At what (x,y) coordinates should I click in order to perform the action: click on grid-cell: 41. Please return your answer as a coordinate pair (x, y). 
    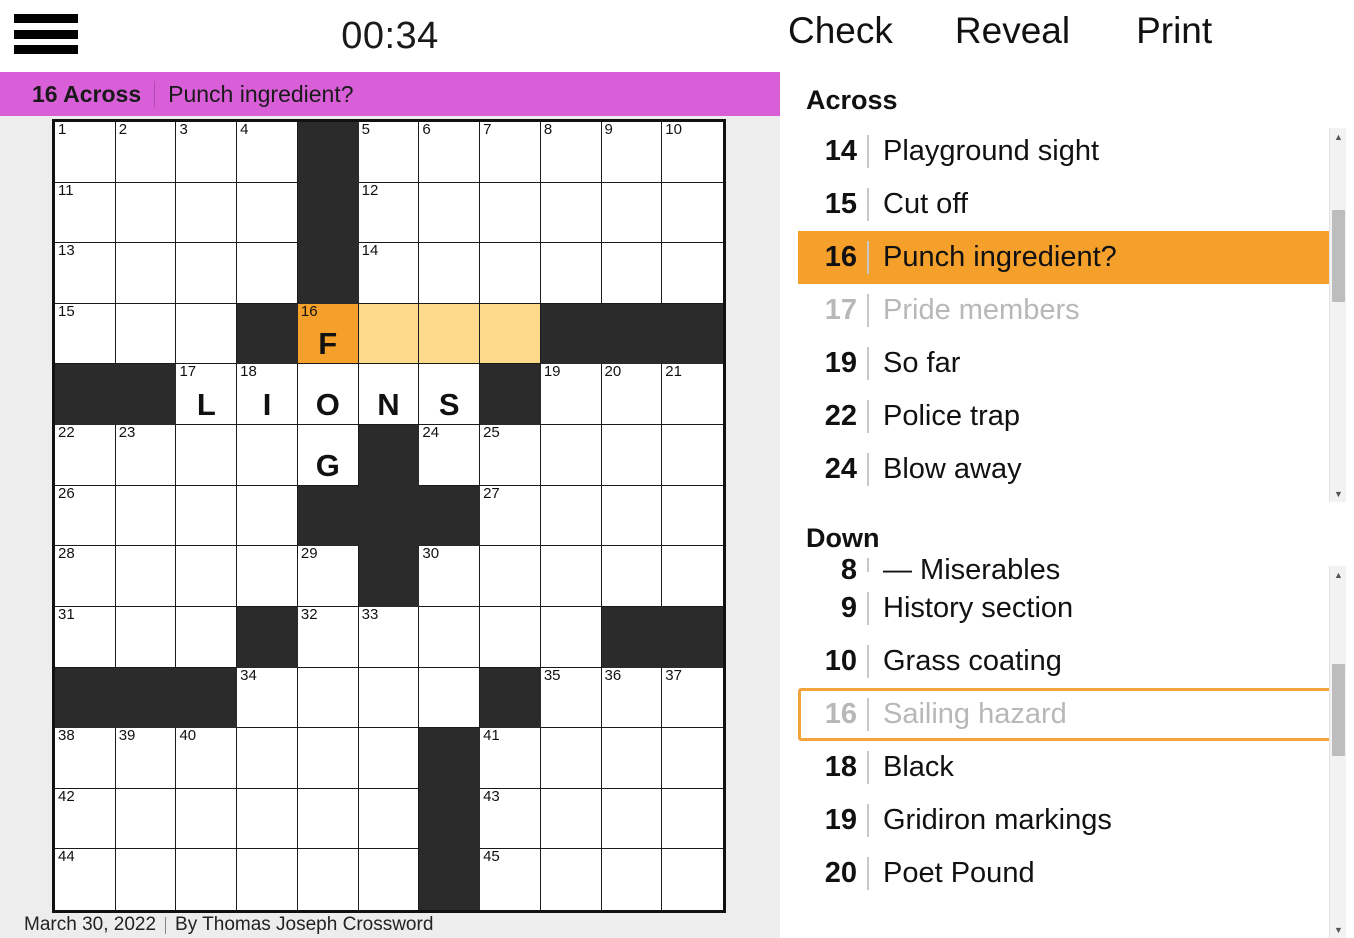
    Looking at the image, I should click on (510, 758).